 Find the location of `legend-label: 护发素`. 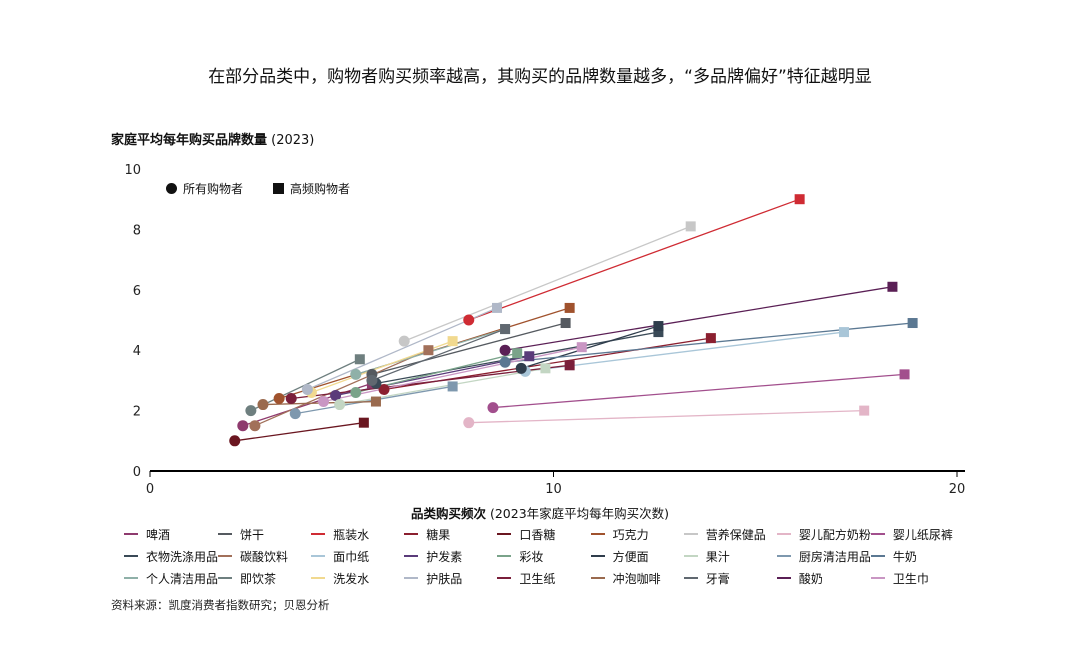

legend-label: 护发素 is located at coordinates (444, 556).